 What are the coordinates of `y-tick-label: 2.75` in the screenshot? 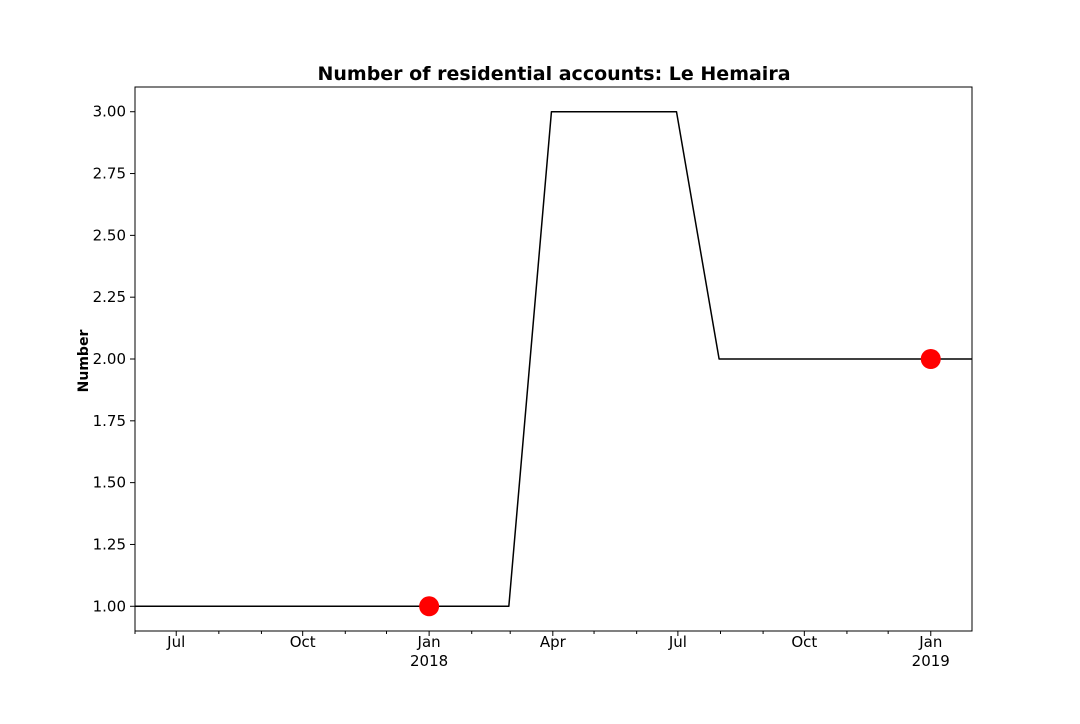 It's located at (109, 174).